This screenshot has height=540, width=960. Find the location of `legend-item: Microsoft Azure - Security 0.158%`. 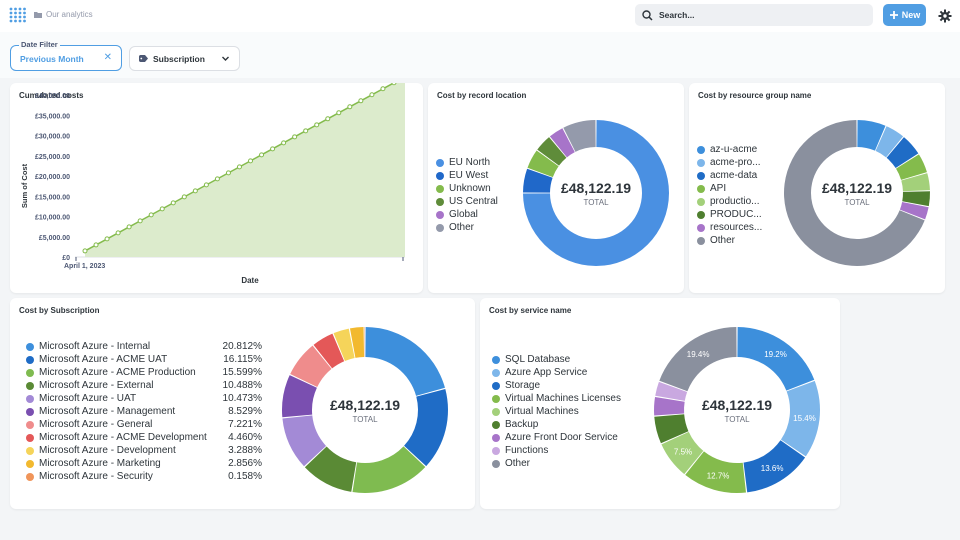

legend-item: Microsoft Azure - Security 0.158% is located at coordinates (144, 476).